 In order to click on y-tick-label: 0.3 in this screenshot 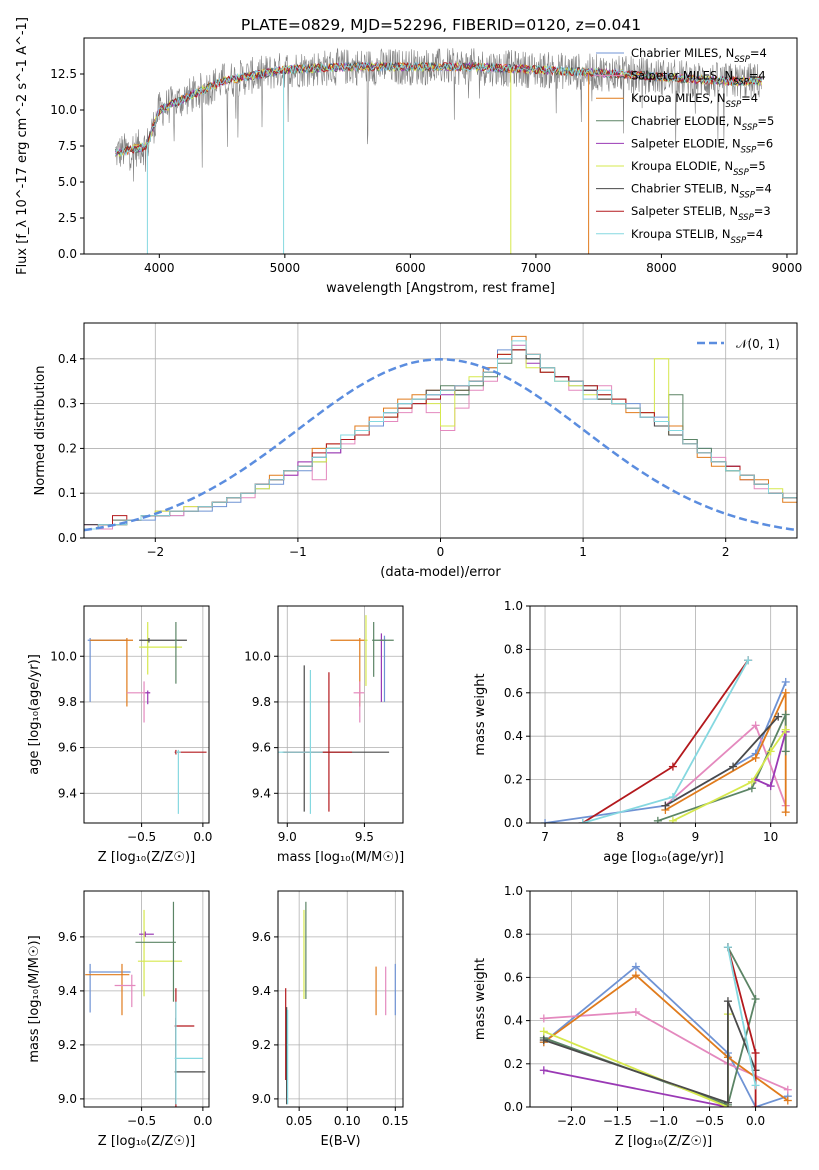, I will do `click(67, 404)`.